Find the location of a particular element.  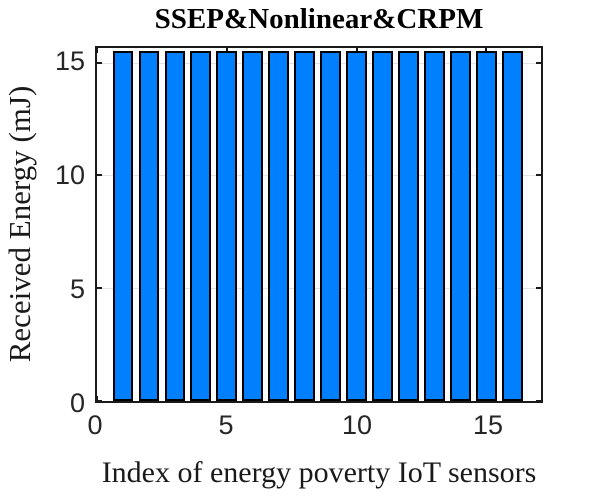

x-tick-label: 15 is located at coordinates (487, 425).